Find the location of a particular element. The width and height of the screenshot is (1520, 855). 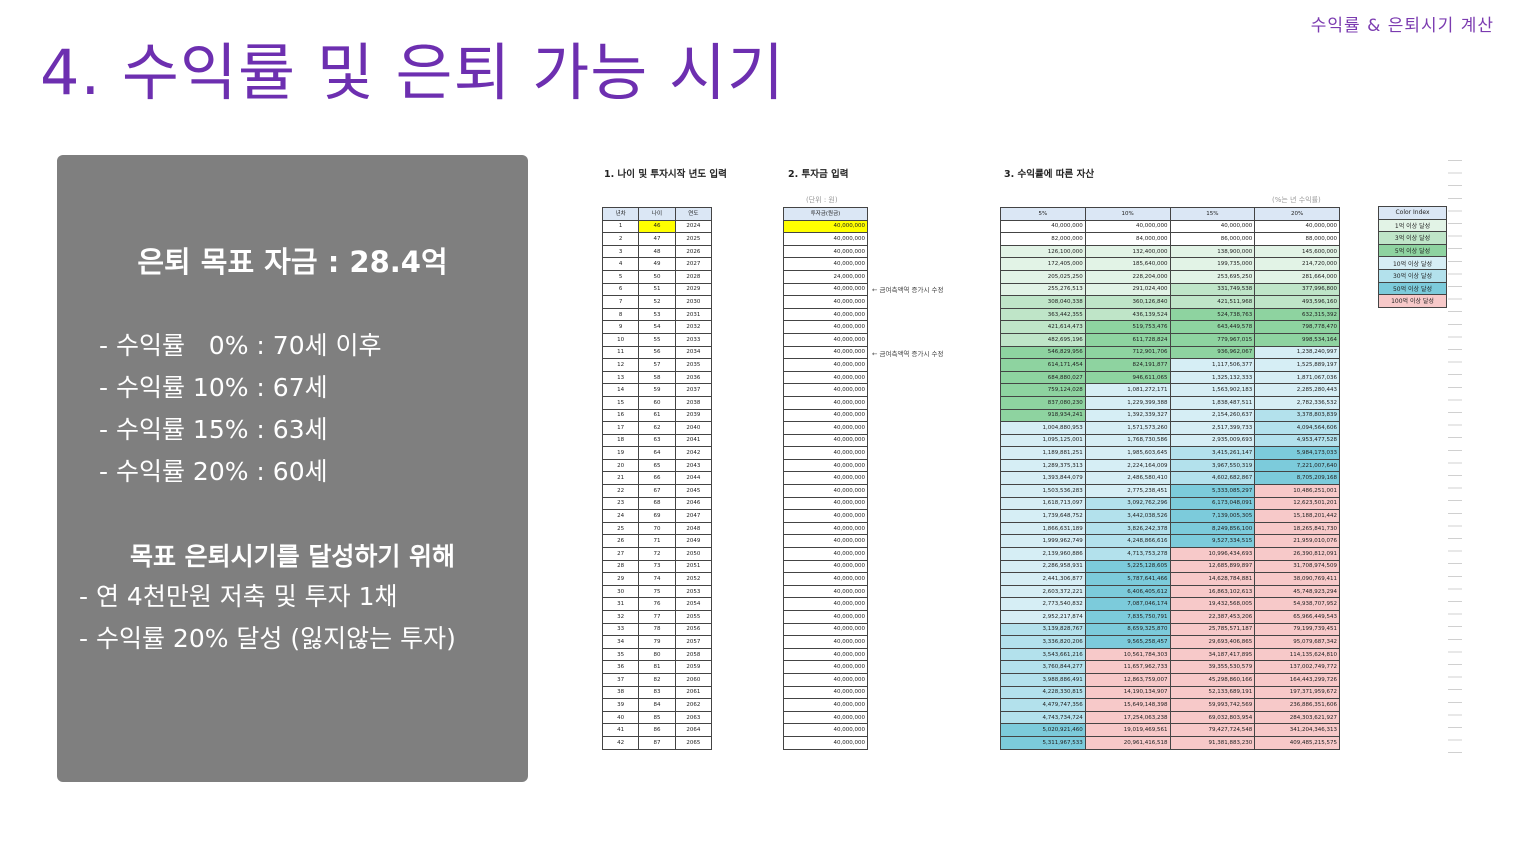

year-index-cell: 8 is located at coordinates (620, 314).